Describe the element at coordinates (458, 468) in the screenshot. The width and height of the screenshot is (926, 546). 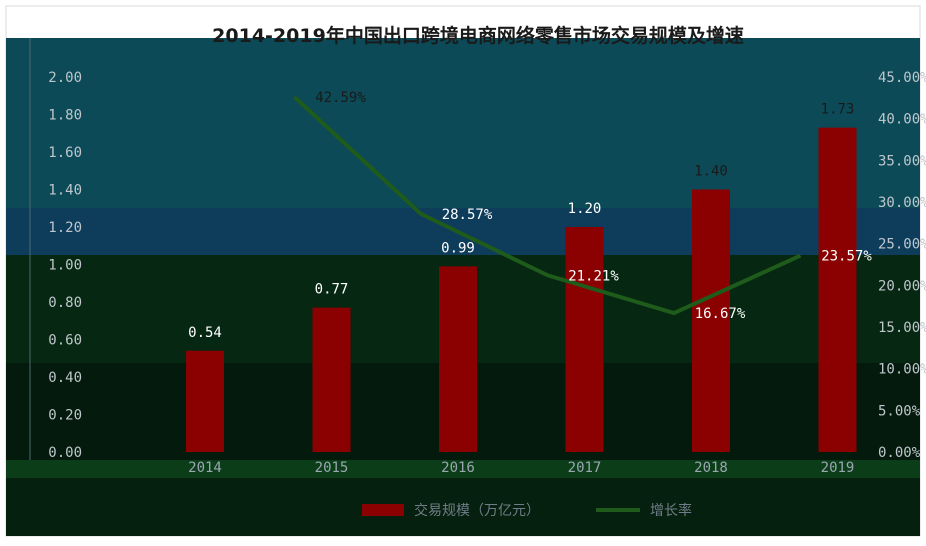
I see `category-label: 2016` at that location.